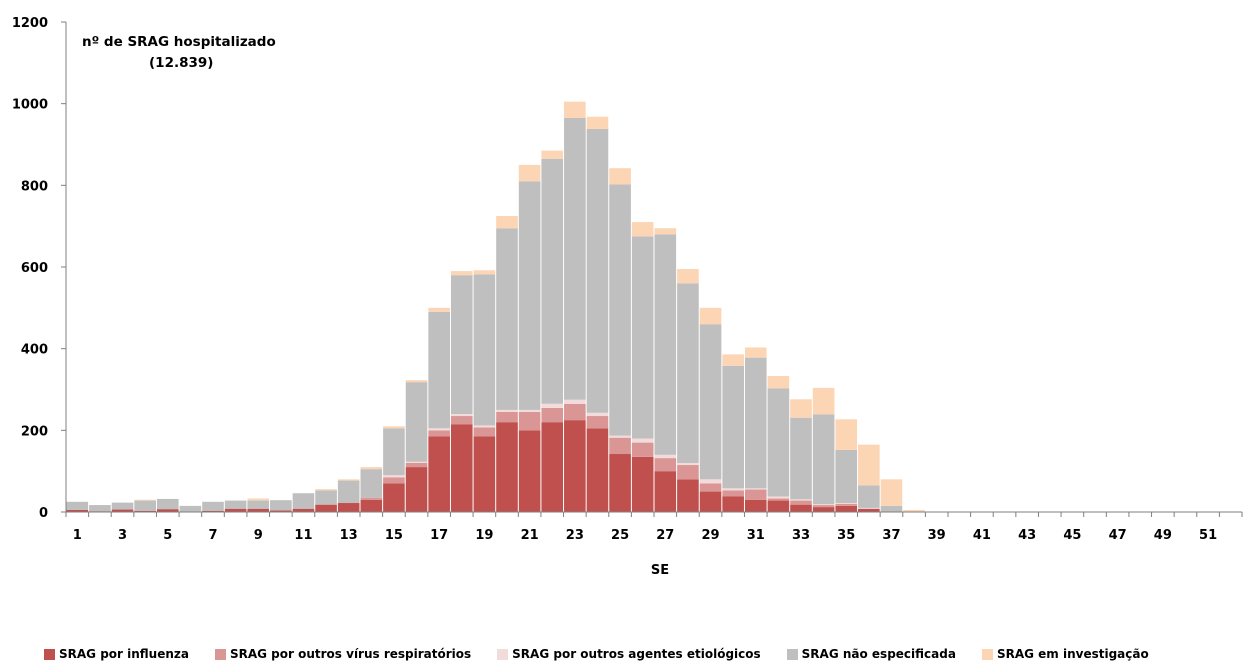 The image size is (1246, 664). I want to click on legend-item-investigacao: SRAG em investigação, so click(1065, 654).